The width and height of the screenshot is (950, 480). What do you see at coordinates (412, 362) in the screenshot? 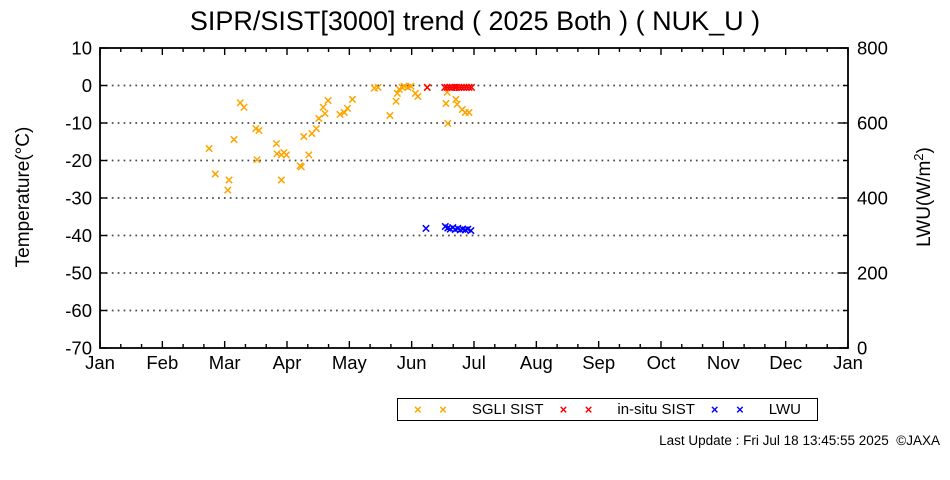
I see `x-tick-label: Jun` at bounding box center [412, 362].